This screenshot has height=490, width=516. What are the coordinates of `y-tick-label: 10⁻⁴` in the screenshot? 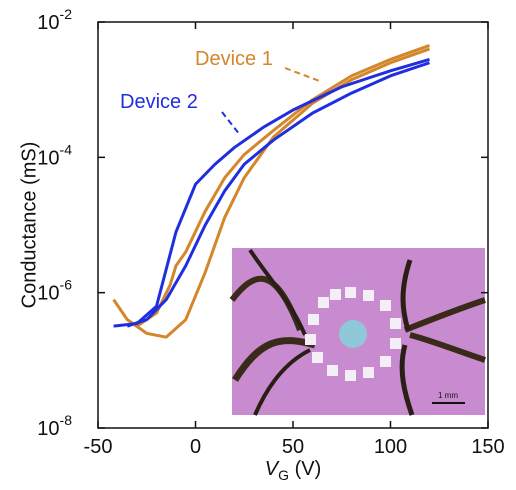 It's located at (54, 155).